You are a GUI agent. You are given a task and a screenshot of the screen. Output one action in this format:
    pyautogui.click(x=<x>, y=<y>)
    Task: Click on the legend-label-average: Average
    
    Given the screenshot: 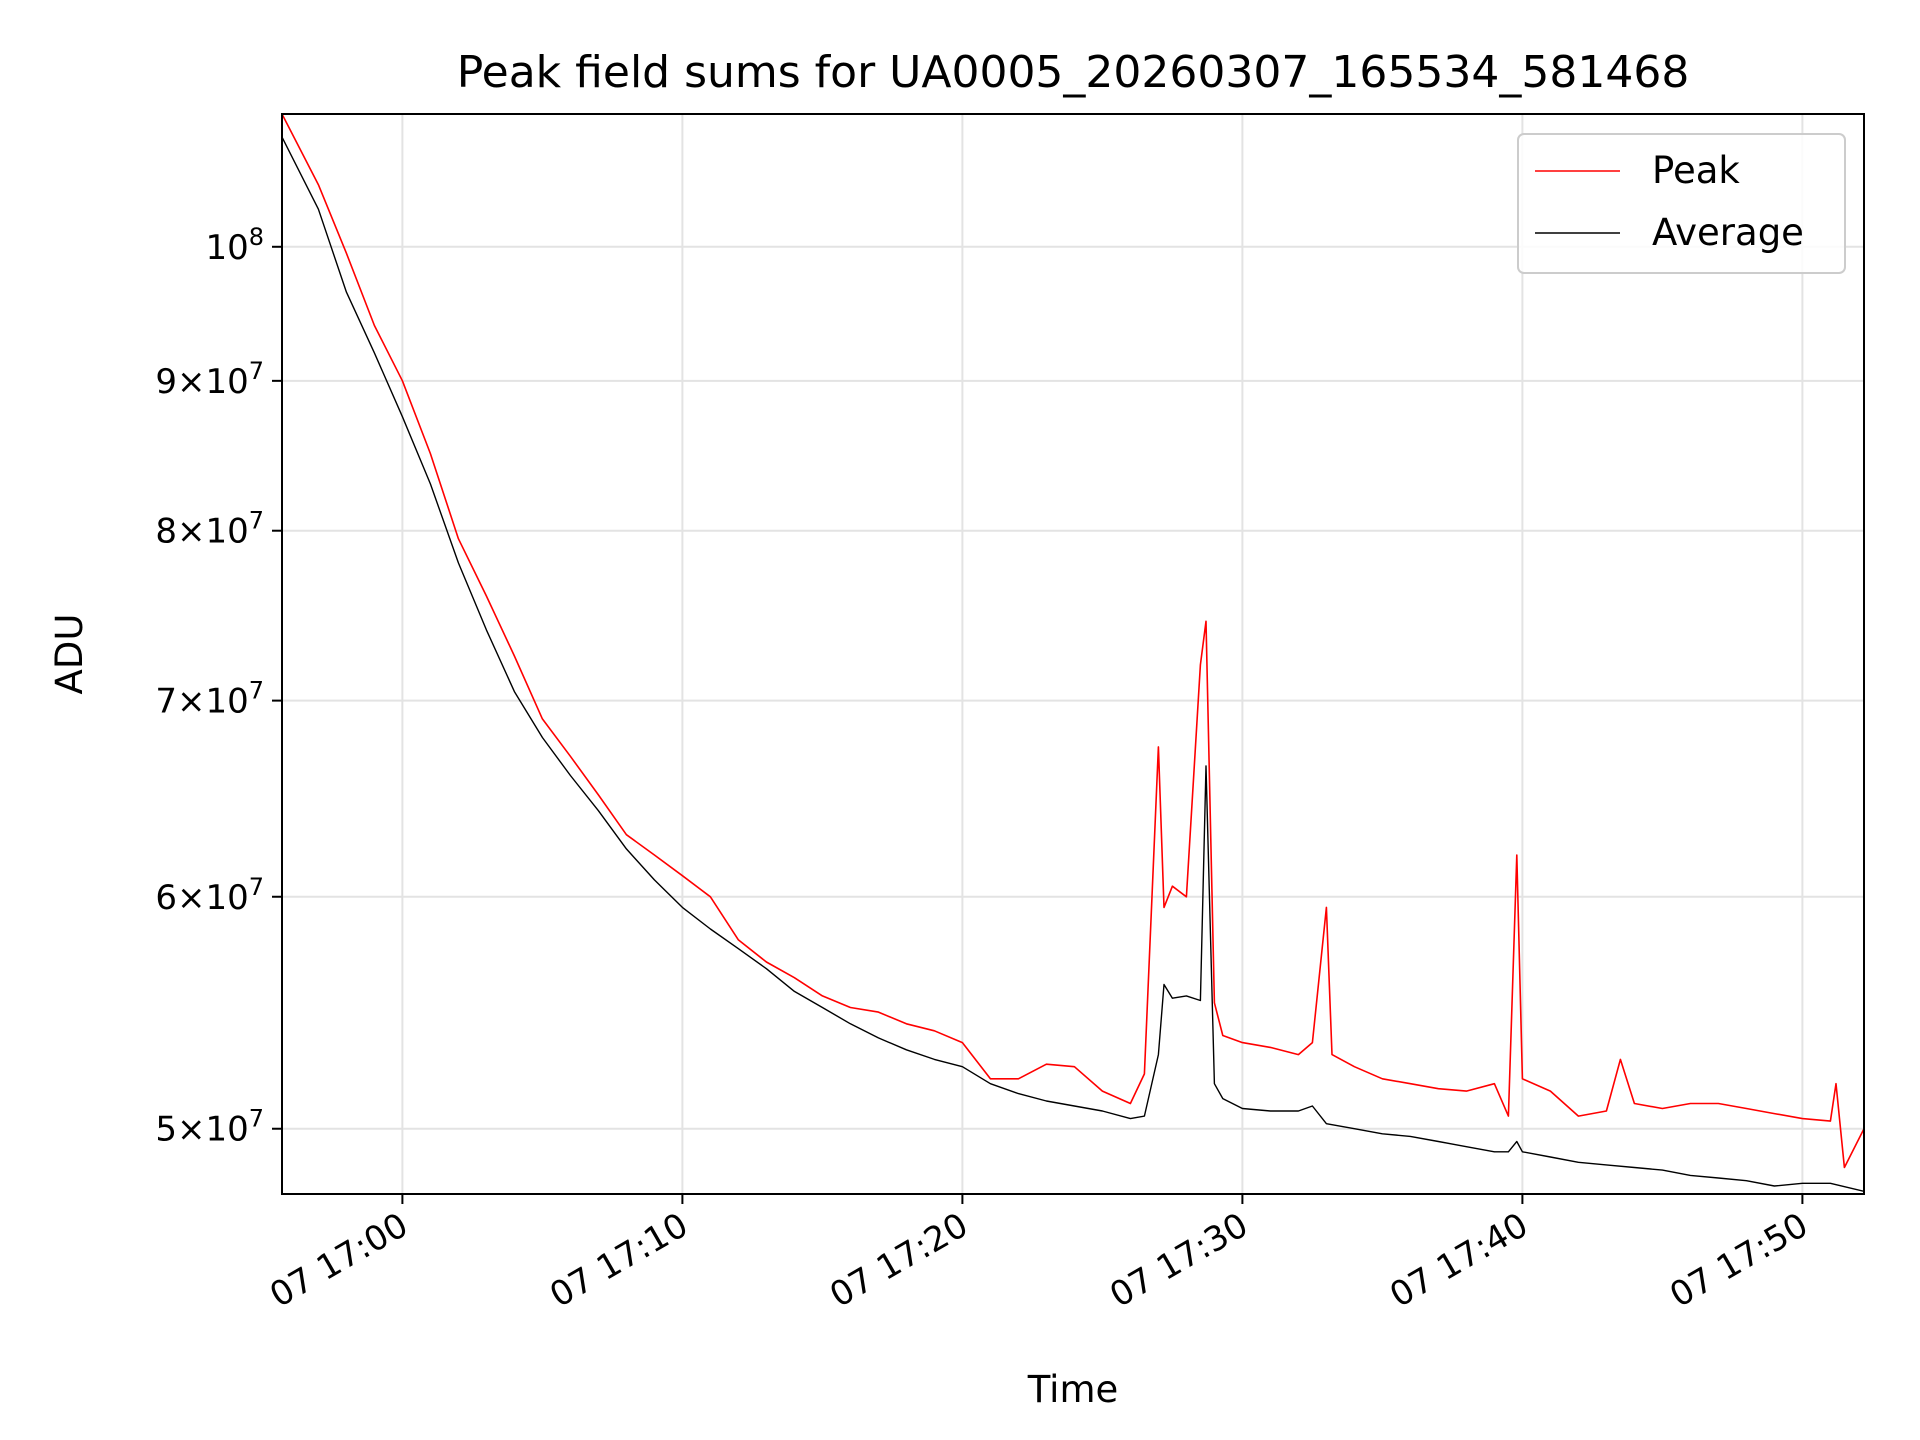 What is the action you would take?
    pyautogui.click(x=1728, y=232)
    